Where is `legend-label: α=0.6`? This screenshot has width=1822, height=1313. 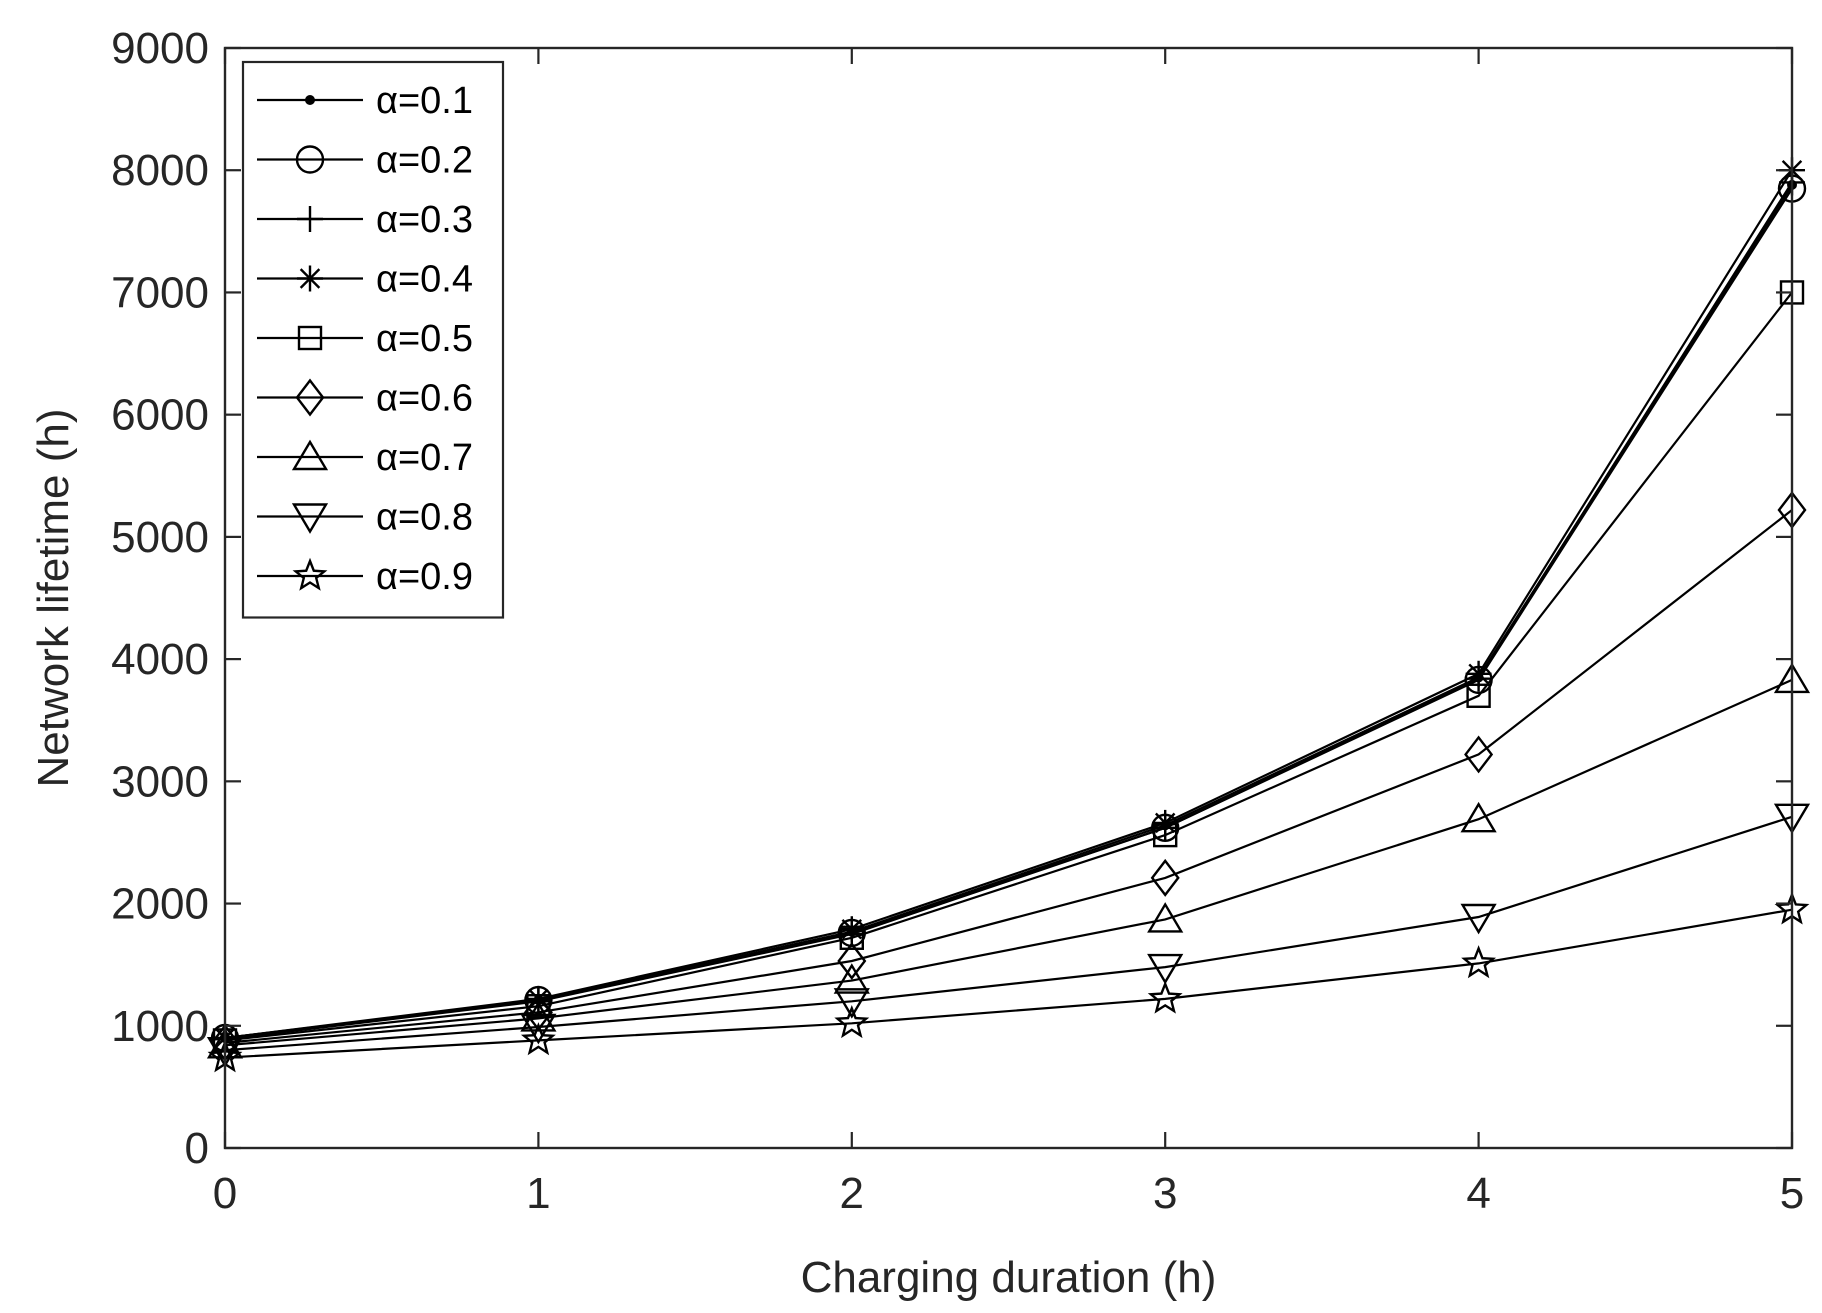
legend-label: α=0.6 is located at coordinates (424, 399).